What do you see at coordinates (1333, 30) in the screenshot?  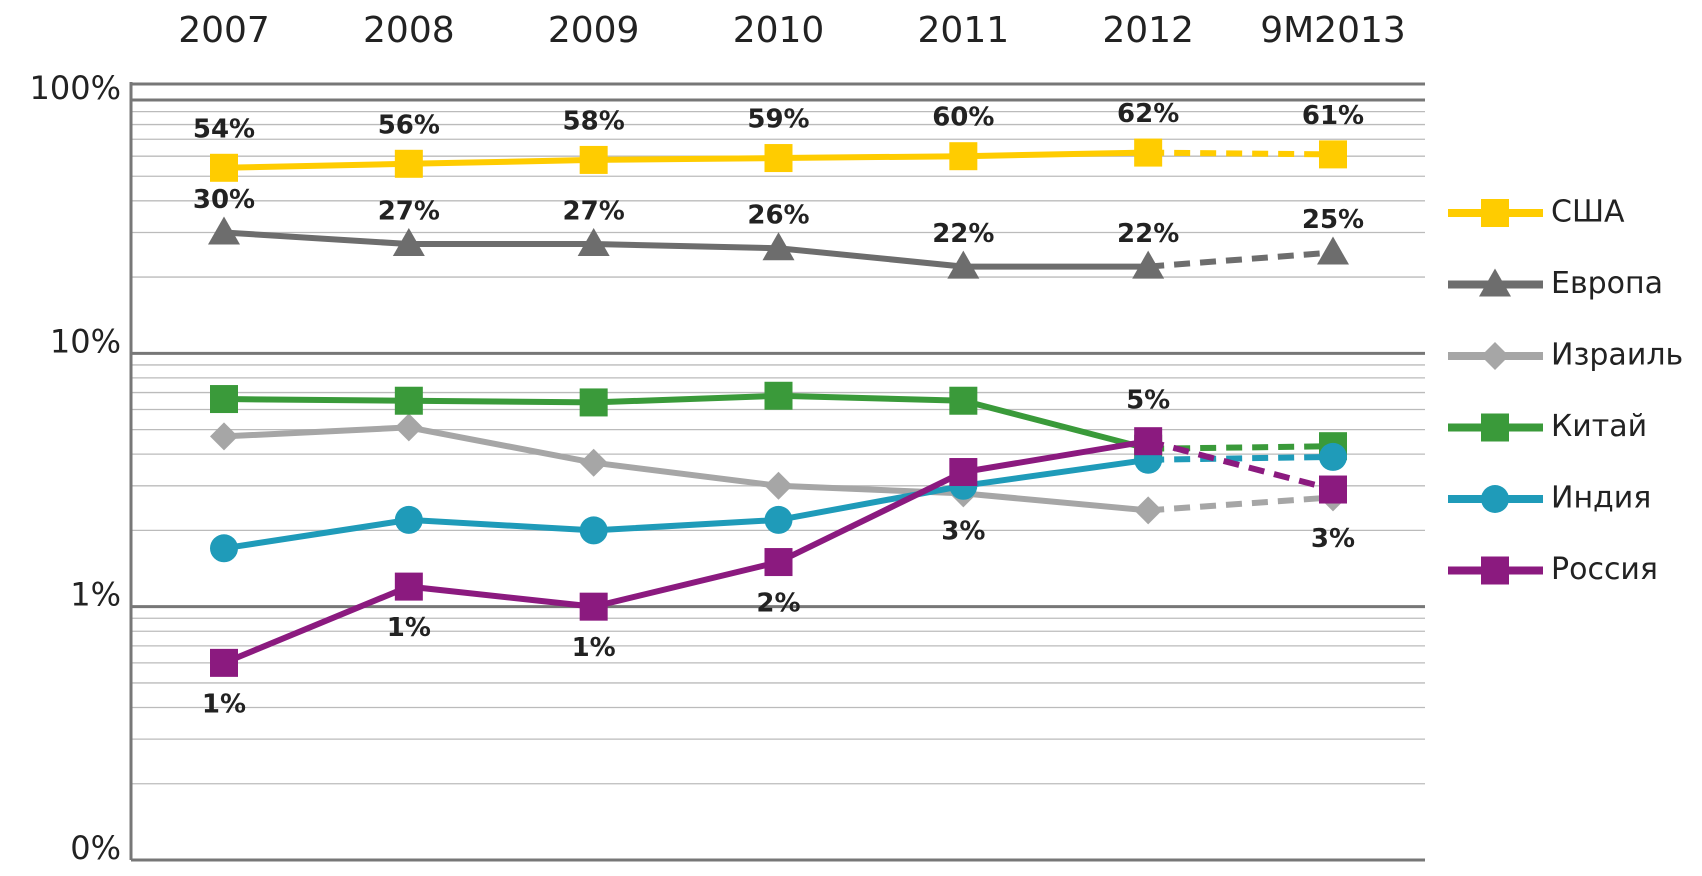 I see `x-tick-label: 9M2013` at bounding box center [1333, 30].